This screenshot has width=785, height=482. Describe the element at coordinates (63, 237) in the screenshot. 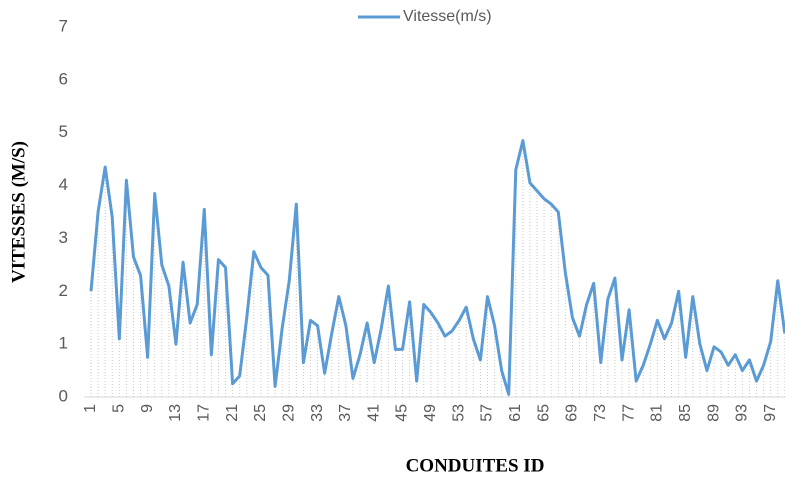

I see `y-tick-label: 3` at that location.